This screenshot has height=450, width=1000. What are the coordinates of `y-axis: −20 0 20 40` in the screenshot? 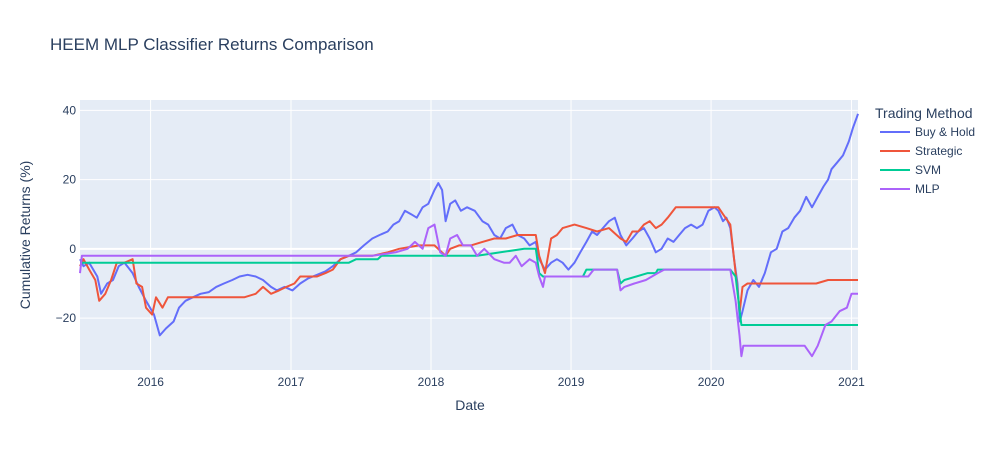 It's located at (66, 214).